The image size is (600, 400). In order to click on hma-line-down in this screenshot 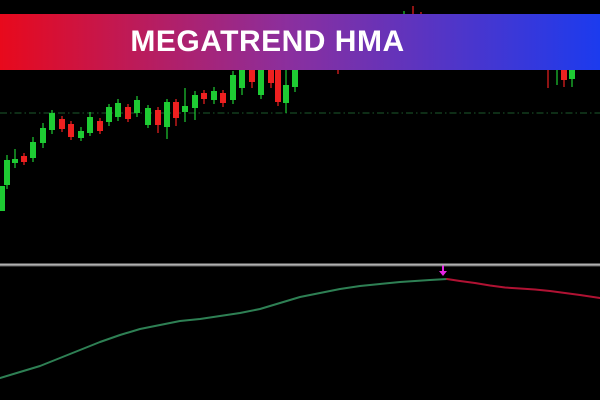, I will do `click(523, 288)`.